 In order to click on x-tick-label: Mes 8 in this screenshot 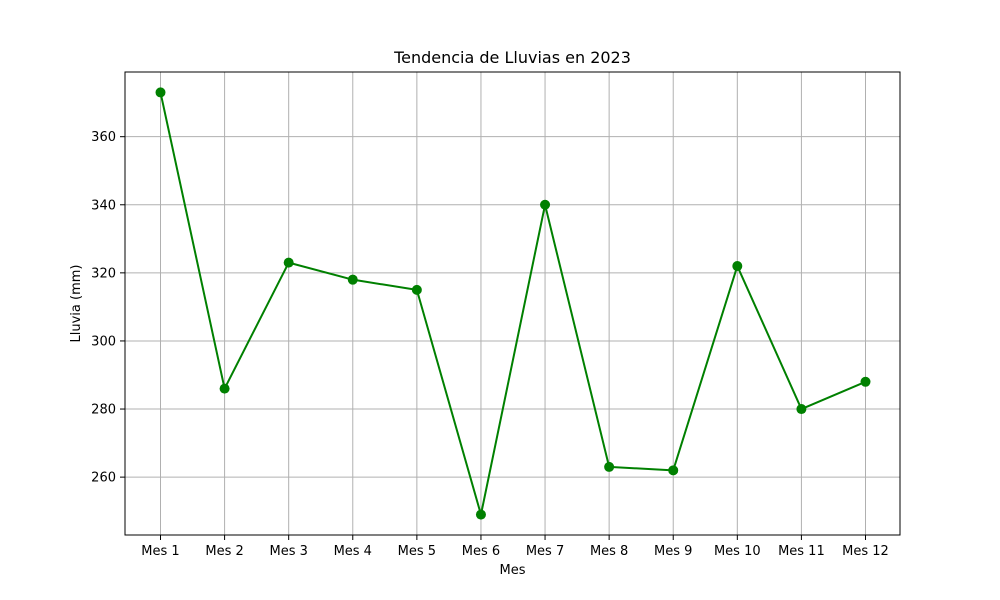, I will do `click(609, 551)`.